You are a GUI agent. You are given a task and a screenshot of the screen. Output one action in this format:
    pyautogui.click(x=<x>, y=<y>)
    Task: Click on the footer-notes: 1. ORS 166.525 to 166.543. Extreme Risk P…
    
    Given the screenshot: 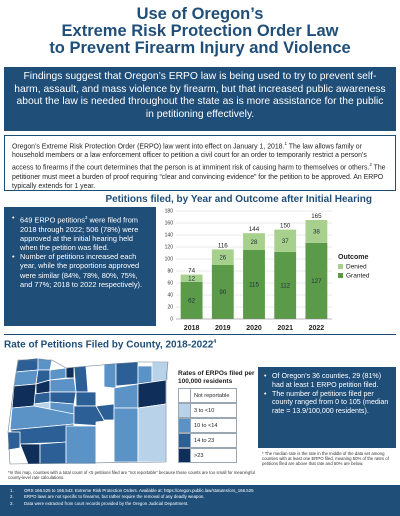 What is the action you would take?
    pyautogui.click(x=200, y=500)
    